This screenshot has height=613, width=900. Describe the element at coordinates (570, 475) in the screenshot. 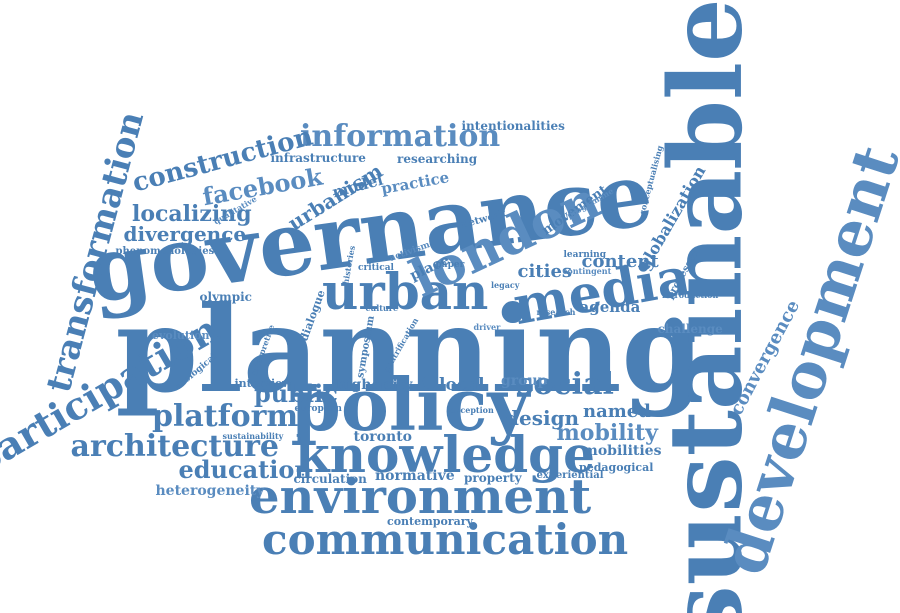

I see `cloud-word: experiential` at that location.